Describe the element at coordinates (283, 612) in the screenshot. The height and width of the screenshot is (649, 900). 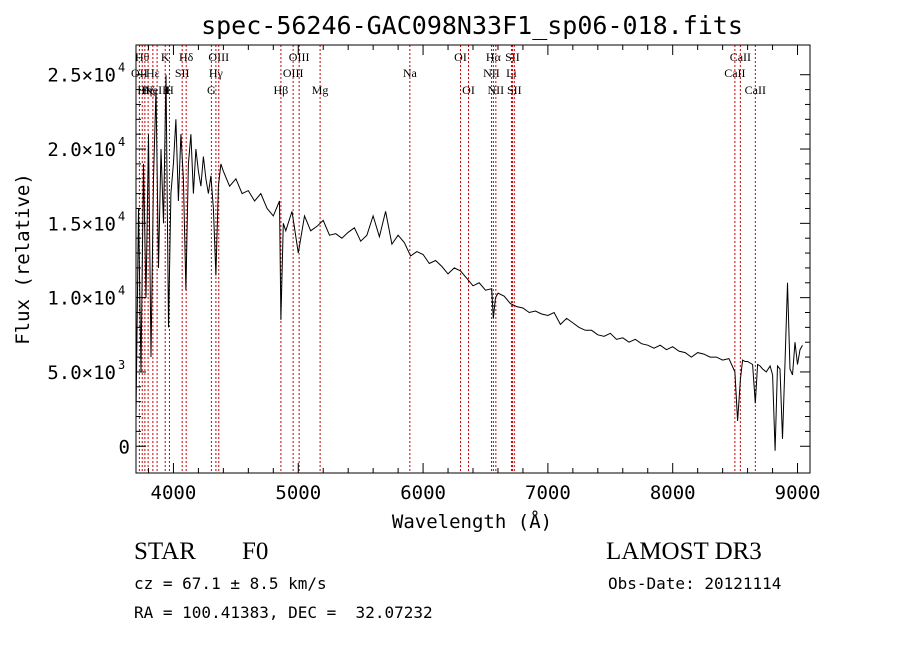
I see `coordinates-line: RA = 100.41383, DEC = 32.07232` at that location.